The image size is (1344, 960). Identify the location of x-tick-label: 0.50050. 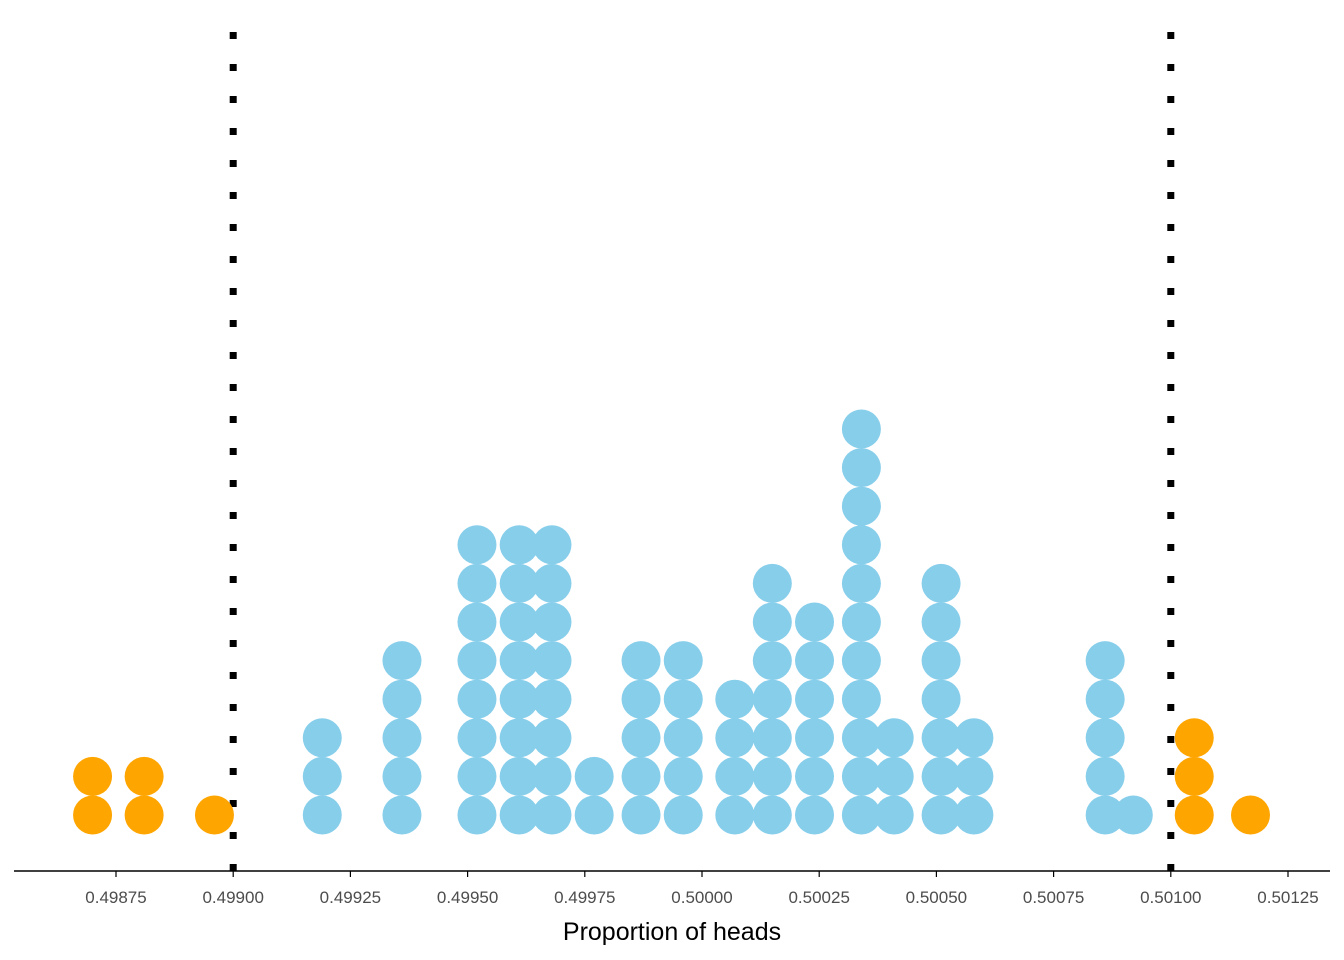
(936, 897).